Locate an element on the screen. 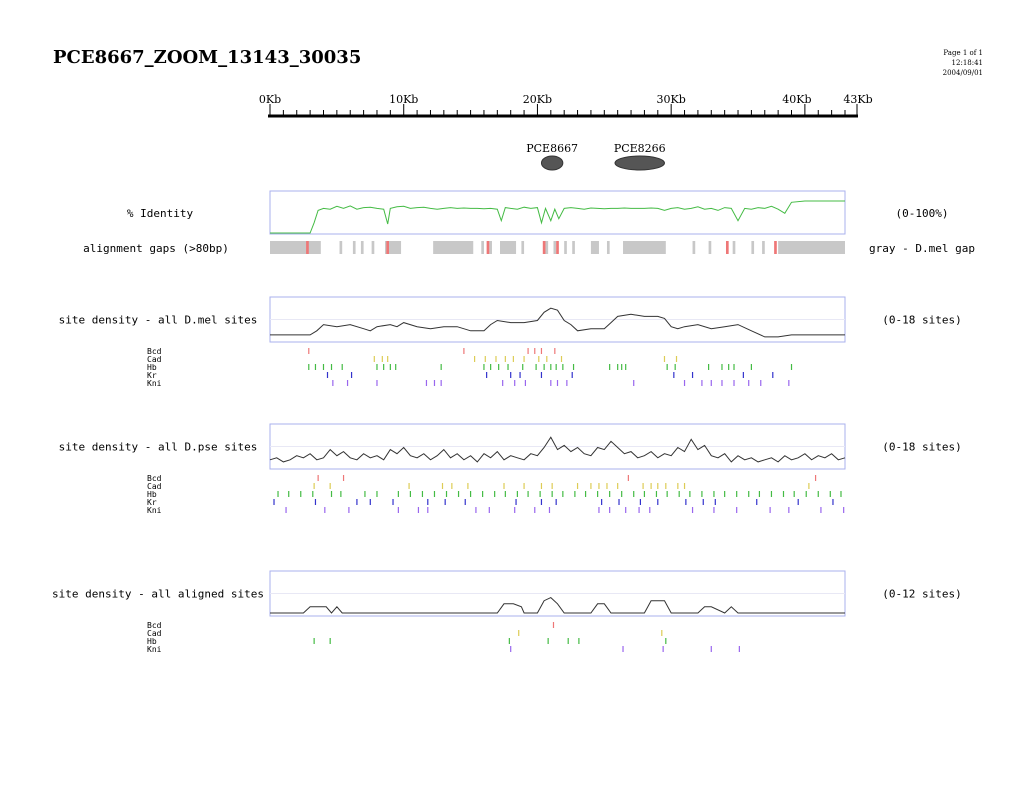  density-scale: (0-12 sites) is located at coordinates (921, 594).